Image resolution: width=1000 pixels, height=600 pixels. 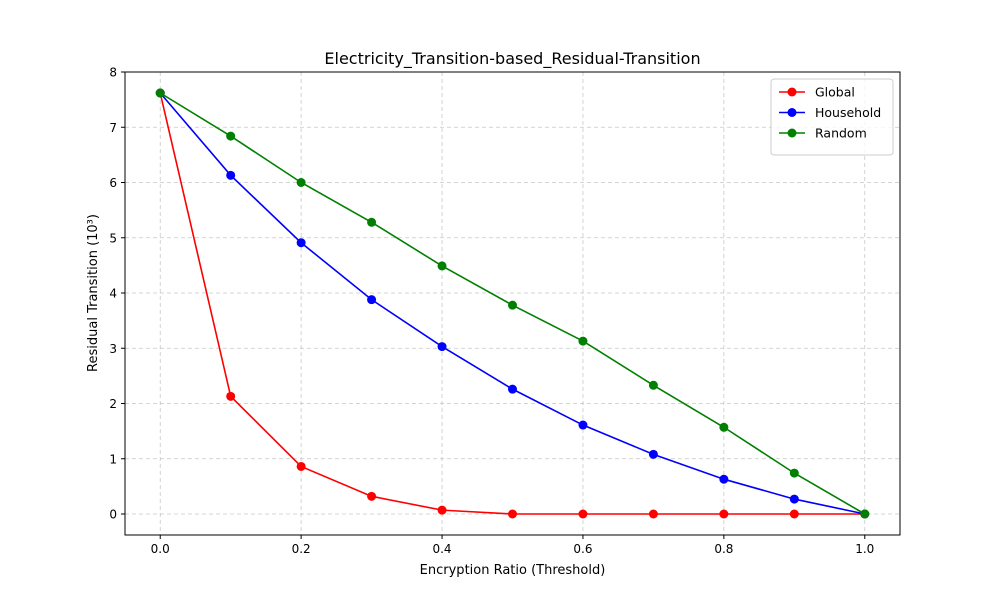 What do you see at coordinates (113, 73) in the screenshot?
I see `y-tick-label: 8` at bounding box center [113, 73].